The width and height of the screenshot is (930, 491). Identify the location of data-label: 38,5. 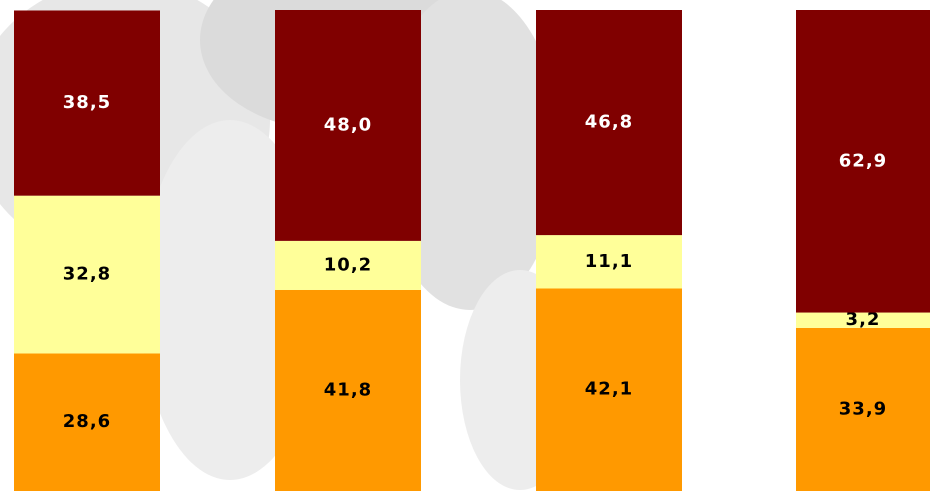
(87, 102).